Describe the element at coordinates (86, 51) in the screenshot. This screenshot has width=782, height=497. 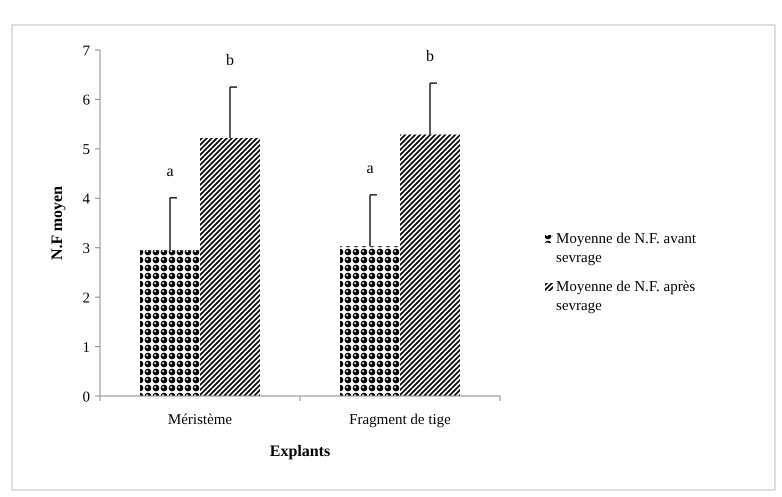
I see `y-tick-label: 7` at that location.